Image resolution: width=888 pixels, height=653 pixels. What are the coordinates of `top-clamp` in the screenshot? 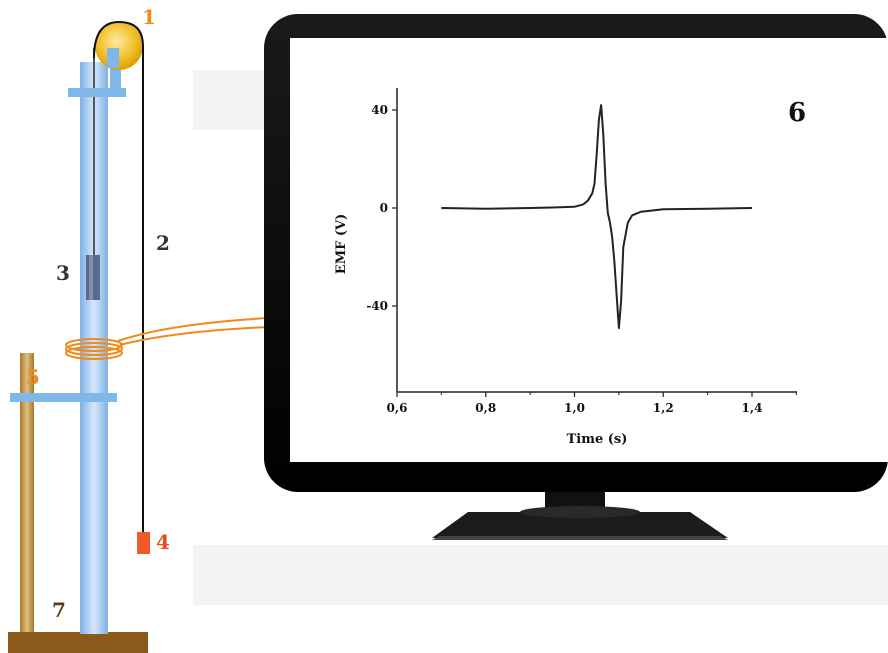 It's located at (97, 92).